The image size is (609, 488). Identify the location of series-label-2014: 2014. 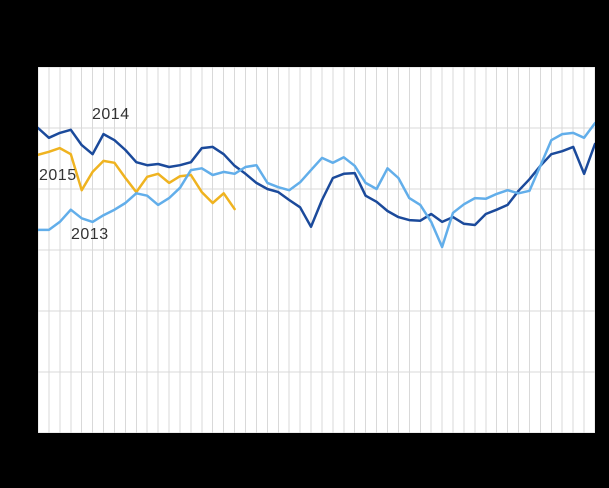
(111, 114).